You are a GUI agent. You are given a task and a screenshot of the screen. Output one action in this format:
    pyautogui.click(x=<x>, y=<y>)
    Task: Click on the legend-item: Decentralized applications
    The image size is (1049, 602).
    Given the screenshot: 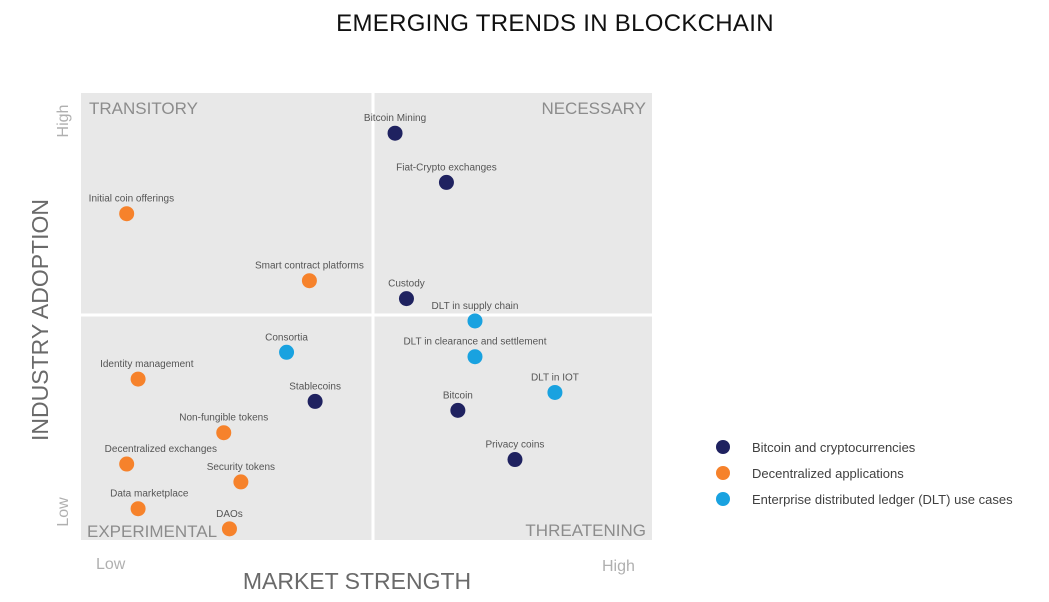 What is the action you would take?
    pyautogui.click(x=864, y=473)
    